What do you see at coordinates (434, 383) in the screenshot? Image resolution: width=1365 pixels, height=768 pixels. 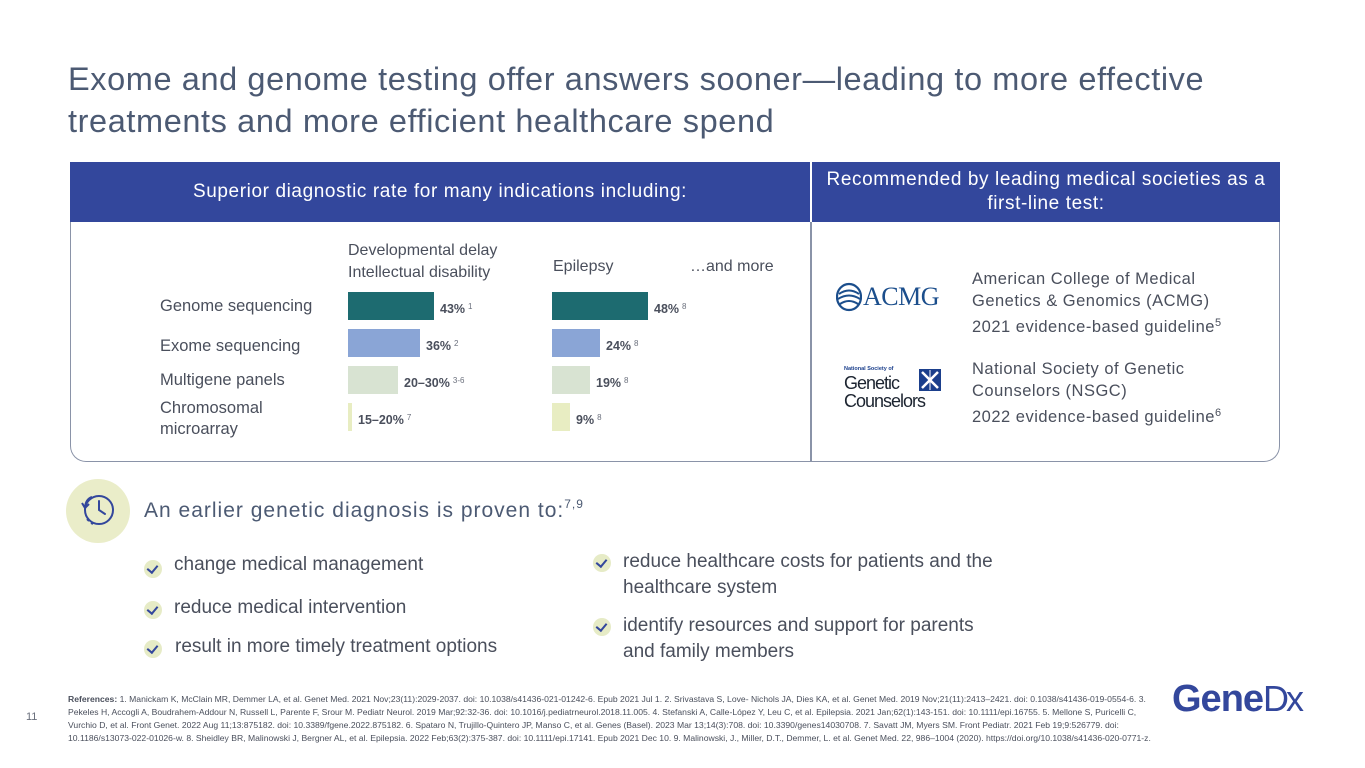 I see `data-label-dd-multigene: 20–30% 3-6` at bounding box center [434, 383].